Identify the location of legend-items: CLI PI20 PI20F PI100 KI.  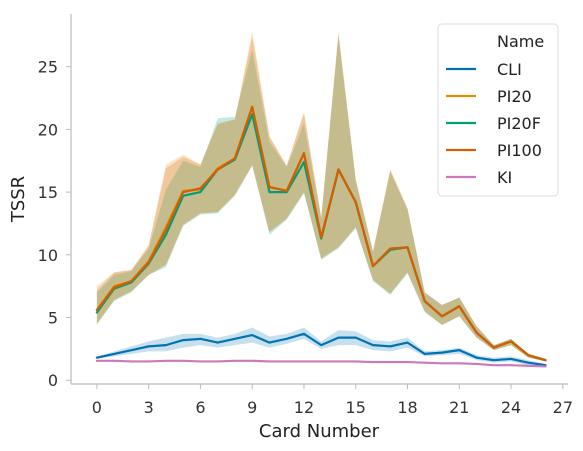
(494, 123).